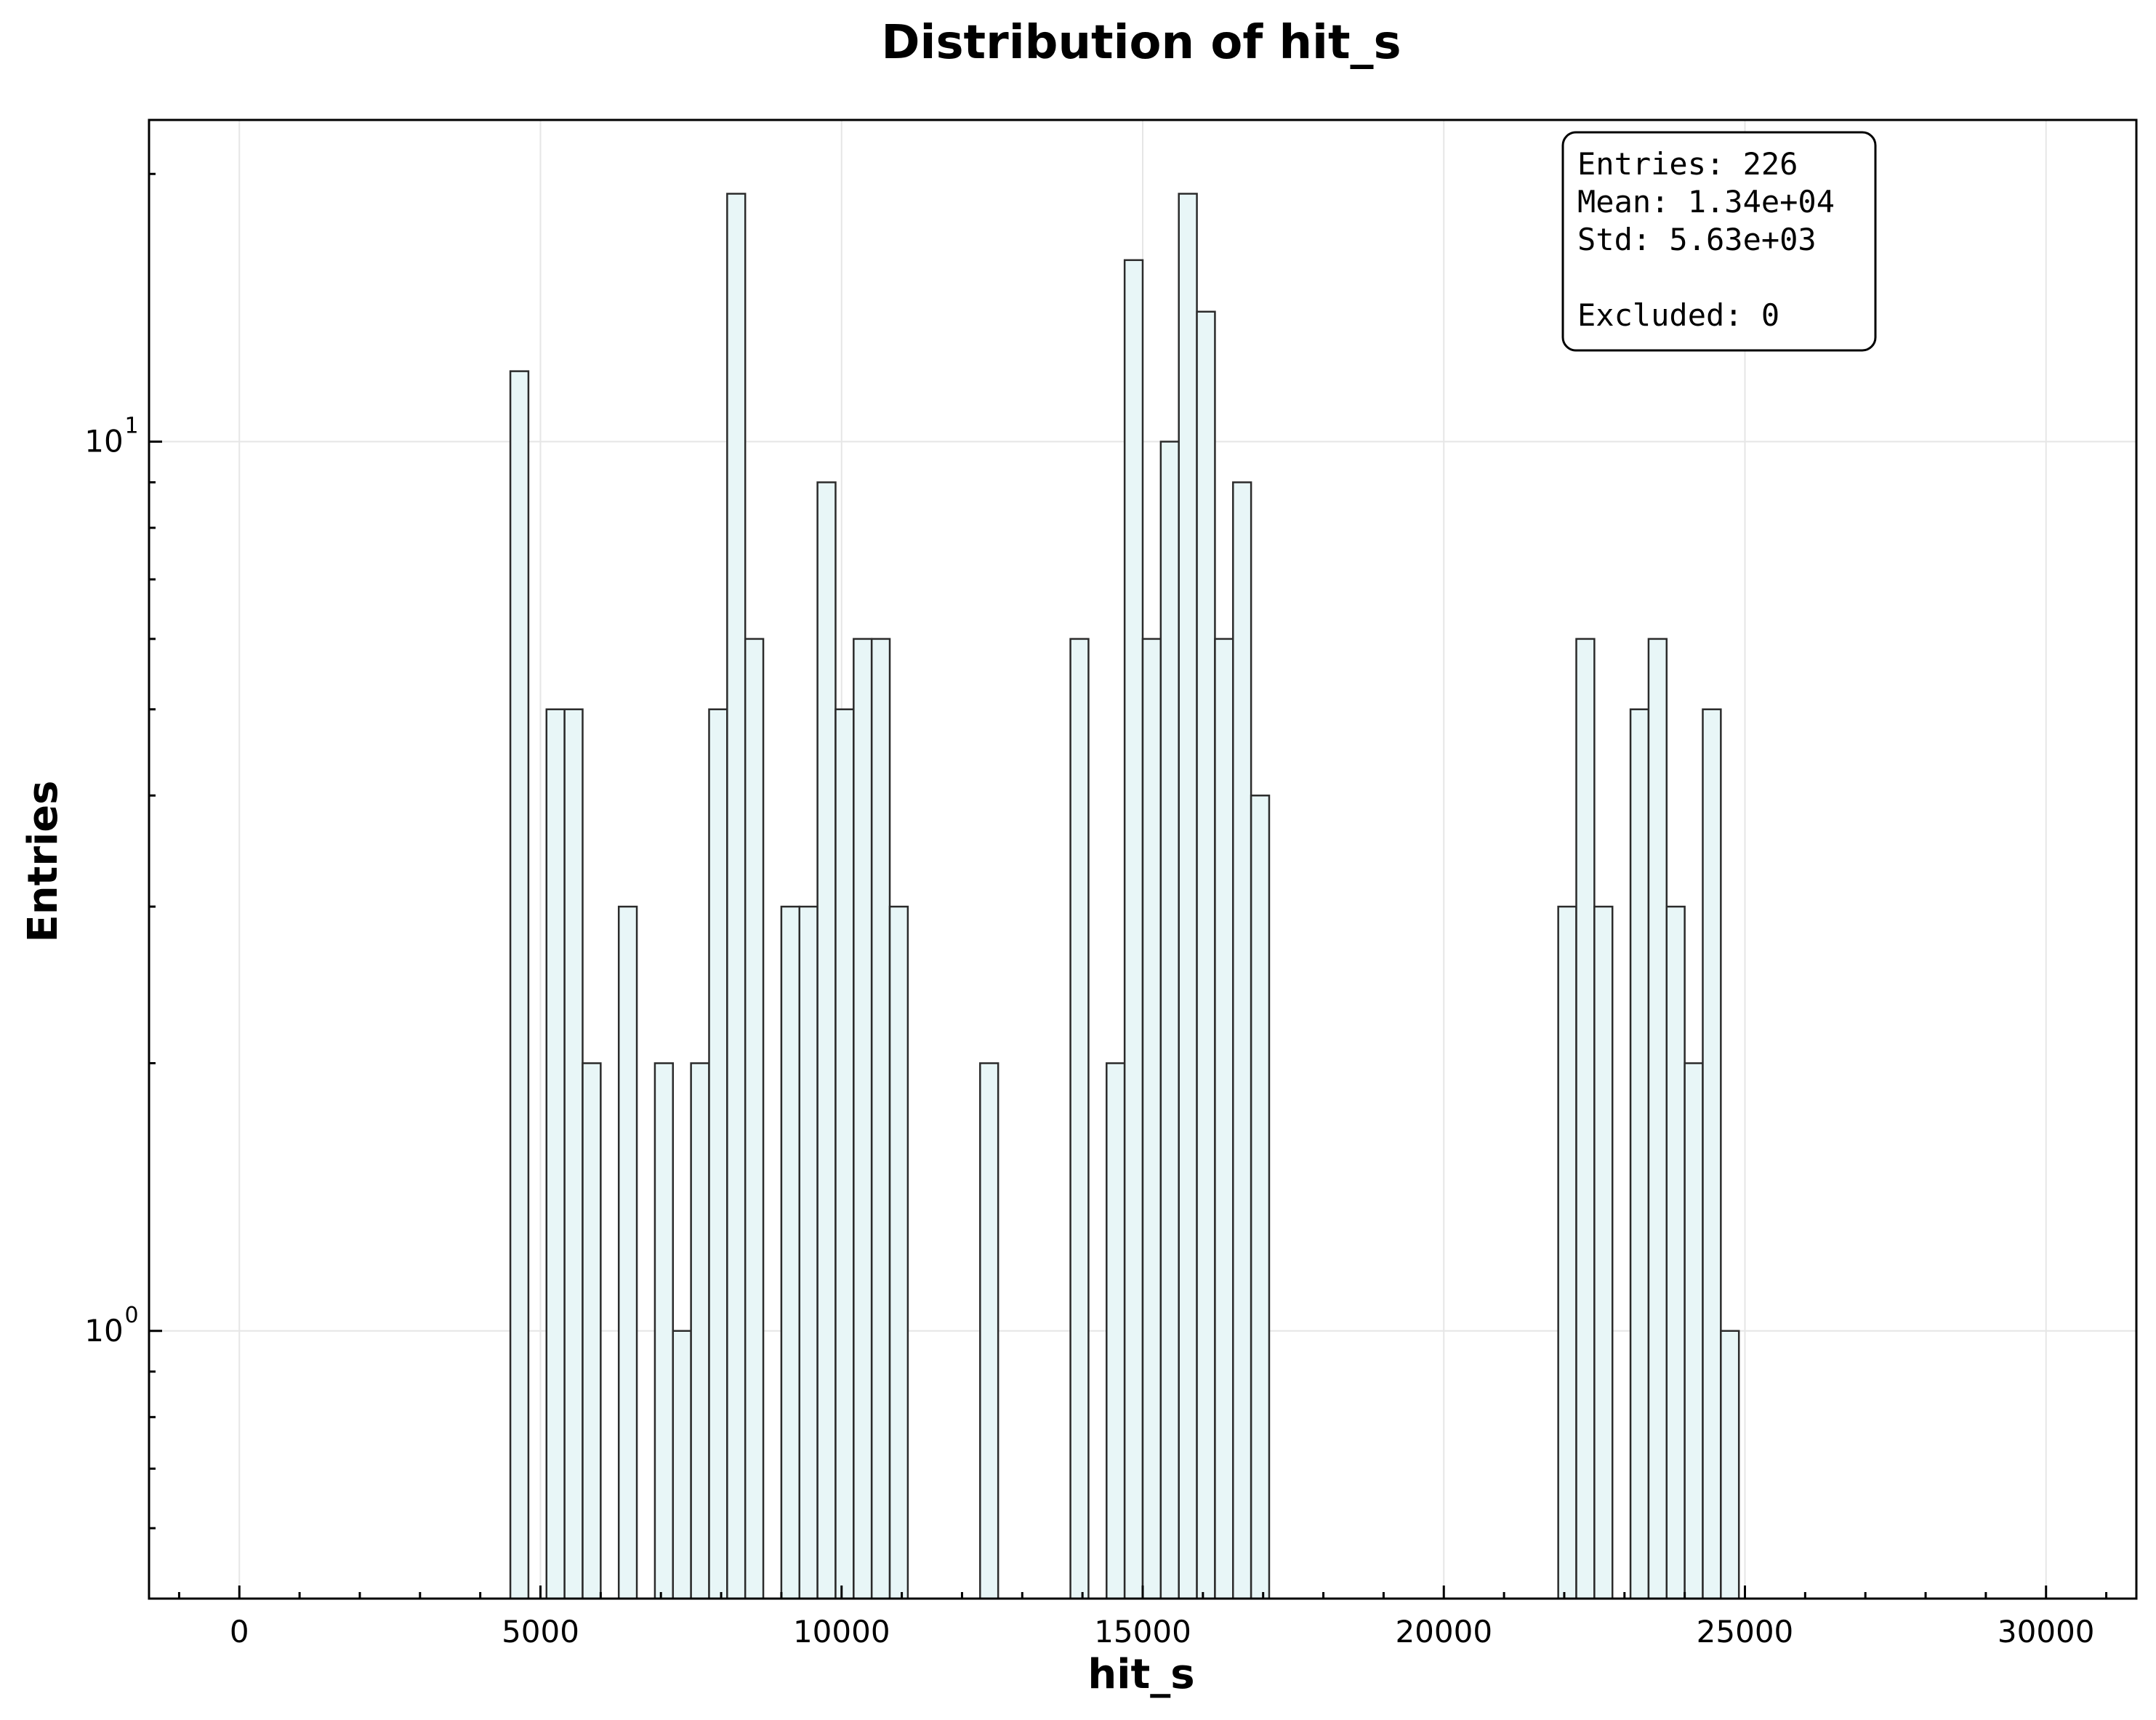 The width and height of the screenshot is (2156, 1720). I want to click on x-tick-label: 10000, so click(841, 1631).